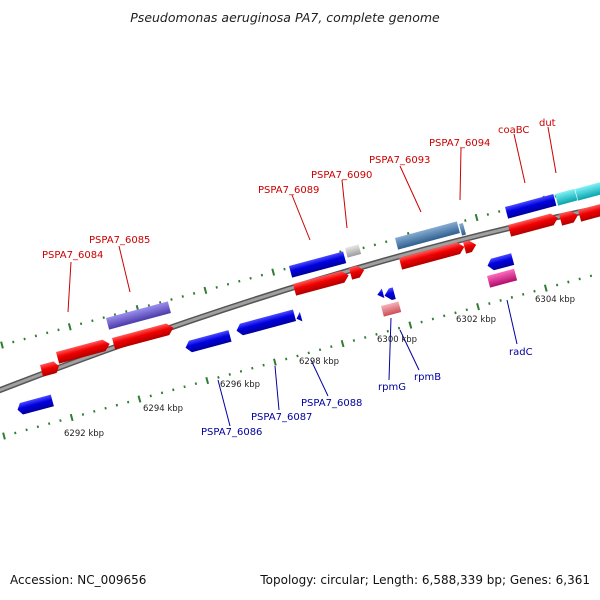  What do you see at coordinates (72, 255) in the screenshot?
I see `gene-label-6084: PSPA7_6084` at bounding box center [72, 255].